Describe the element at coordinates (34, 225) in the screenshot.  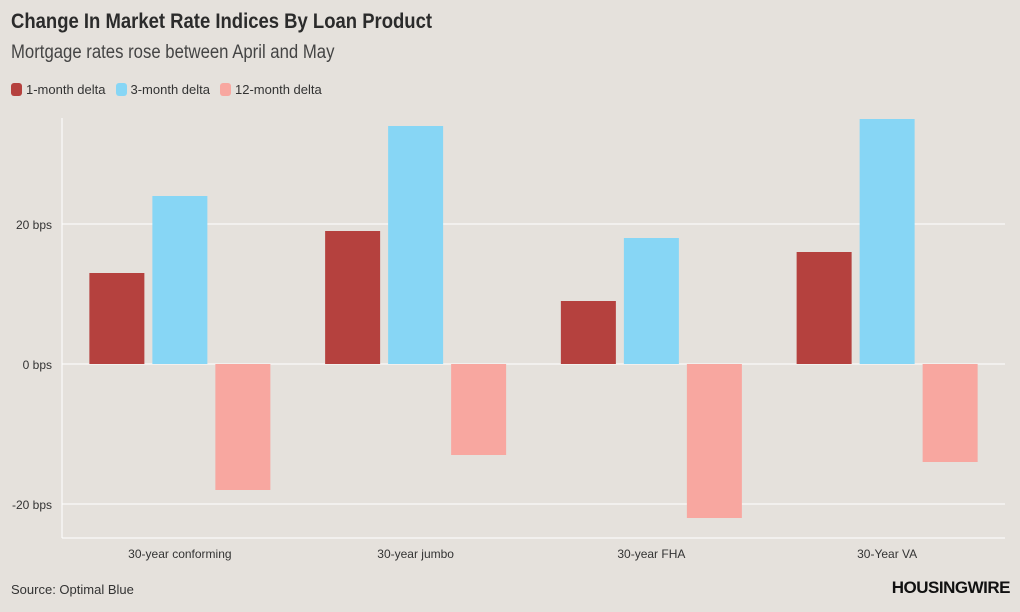
I see `y-tick-label: 20 bps` at that location.